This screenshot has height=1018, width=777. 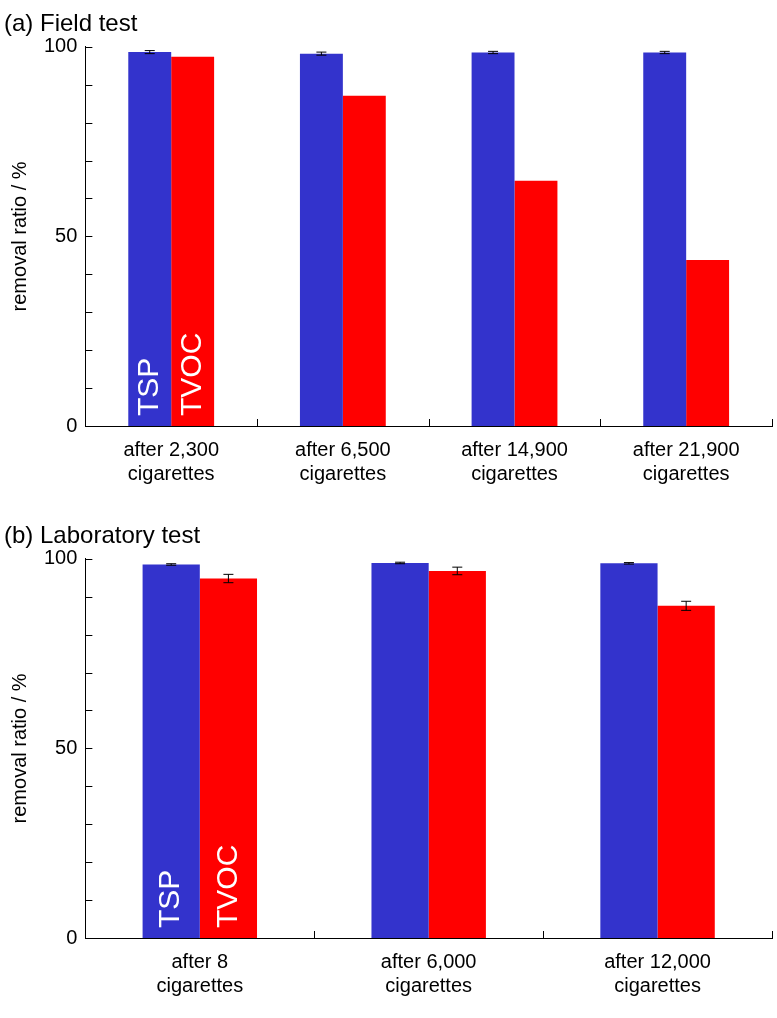 What do you see at coordinates (514, 460) in the screenshot?
I see `x-tick-label: after 14,900 cigarettes` at bounding box center [514, 460].